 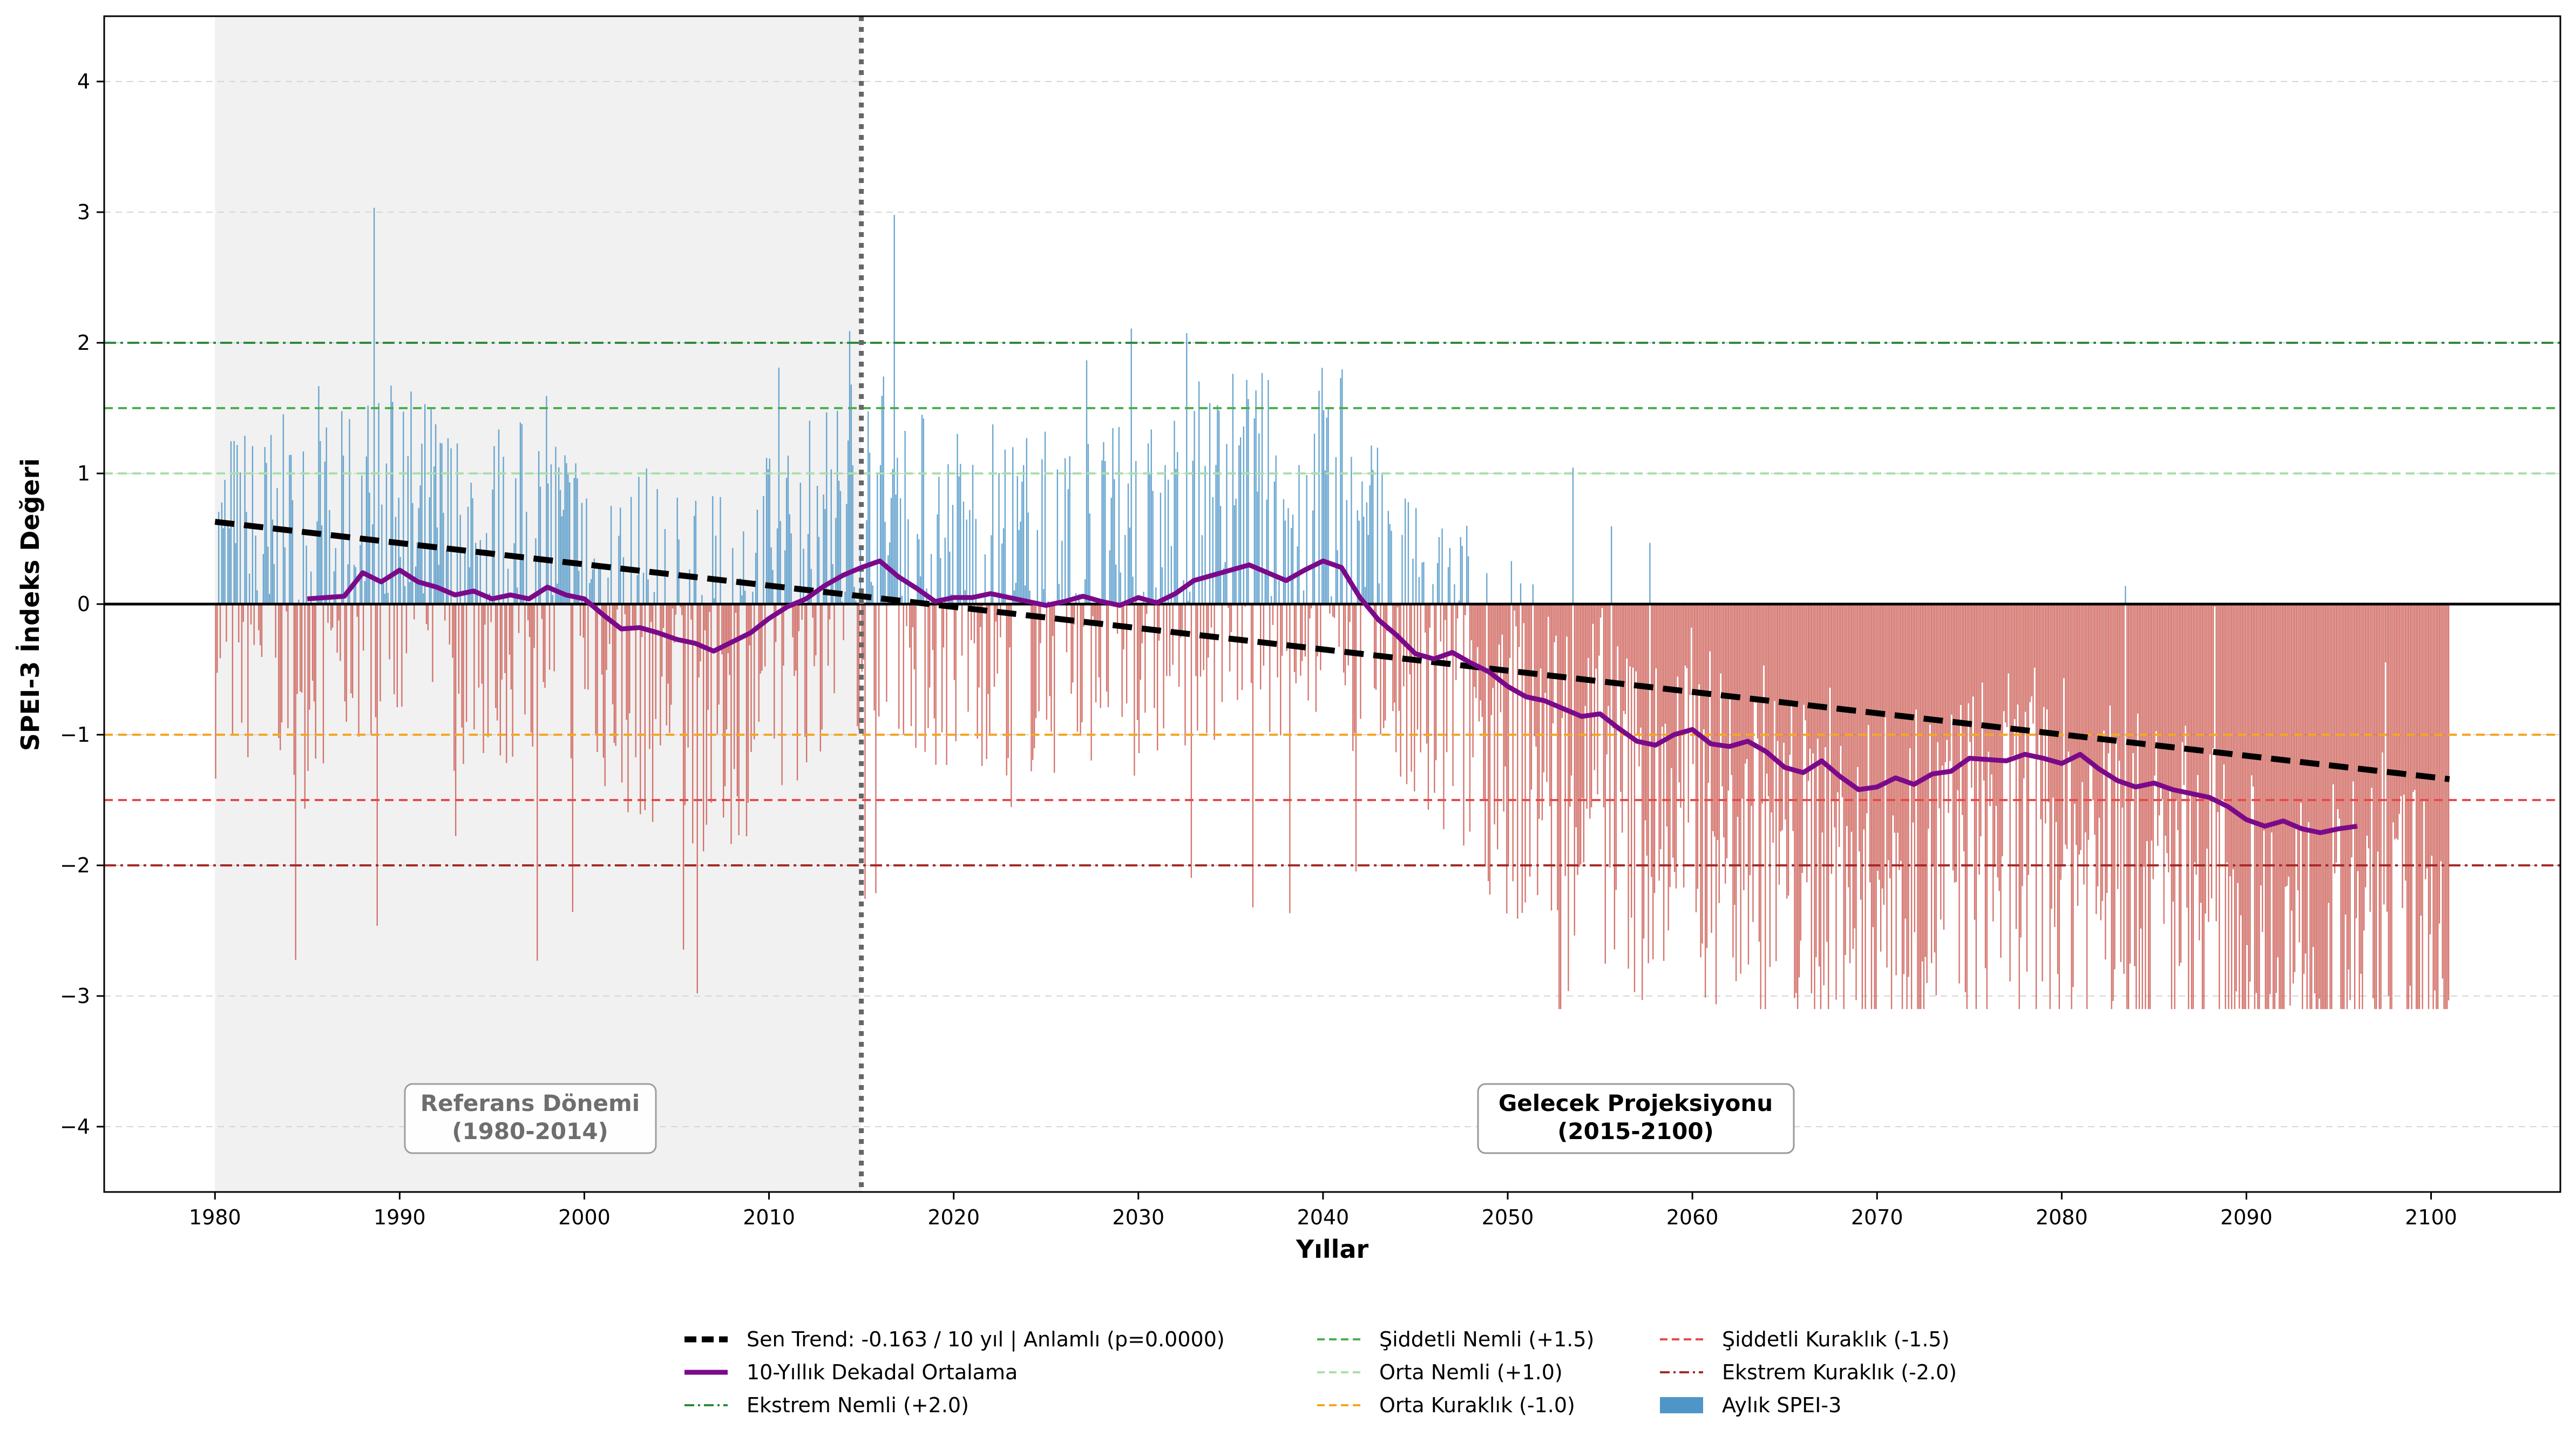 I want to click on legend-label-extreme-wet: Ekstrem Nemli (+2.0), so click(x=858, y=1405).